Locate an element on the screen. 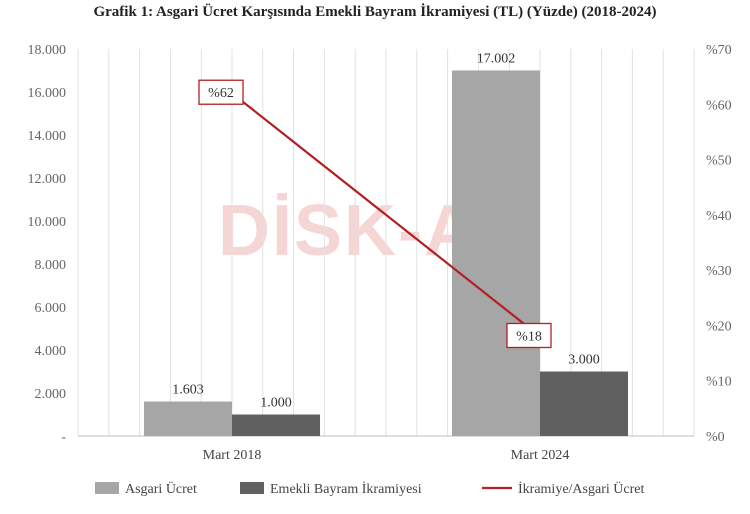  y-left-tick-label: 10.000 is located at coordinates (47, 222).